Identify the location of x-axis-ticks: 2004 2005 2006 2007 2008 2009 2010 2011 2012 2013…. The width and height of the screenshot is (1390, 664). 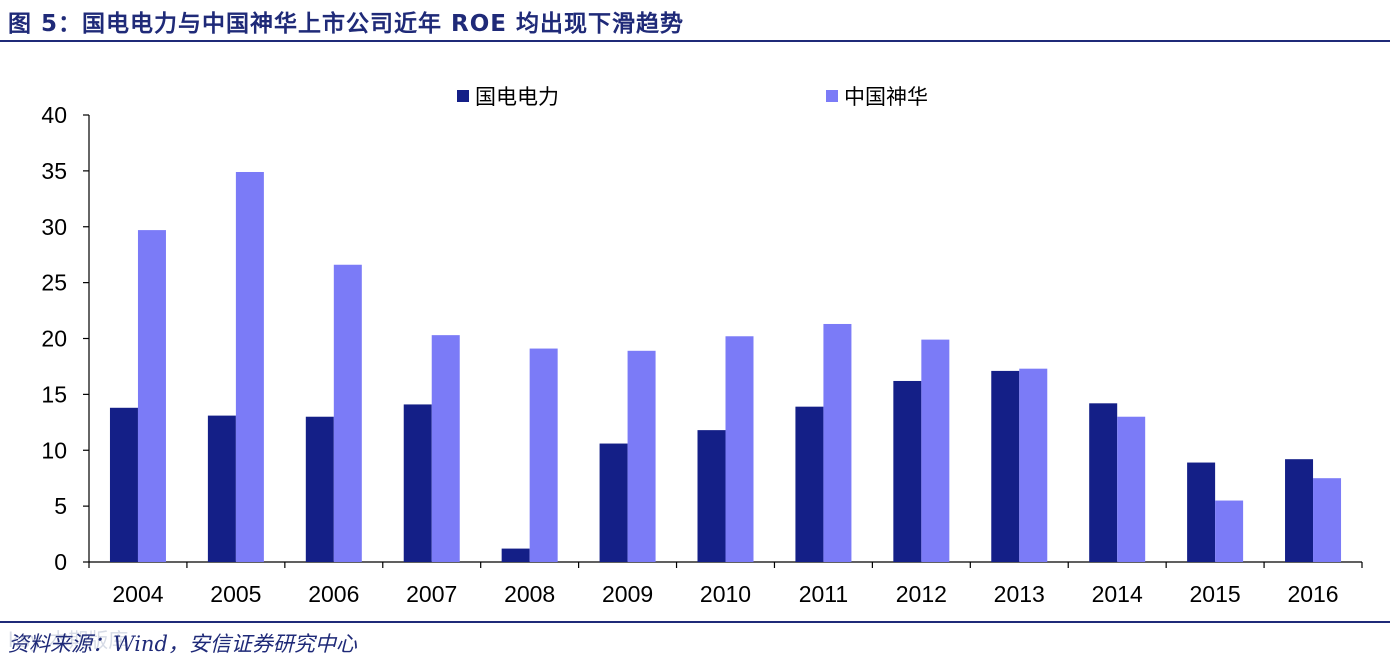
(725, 584).